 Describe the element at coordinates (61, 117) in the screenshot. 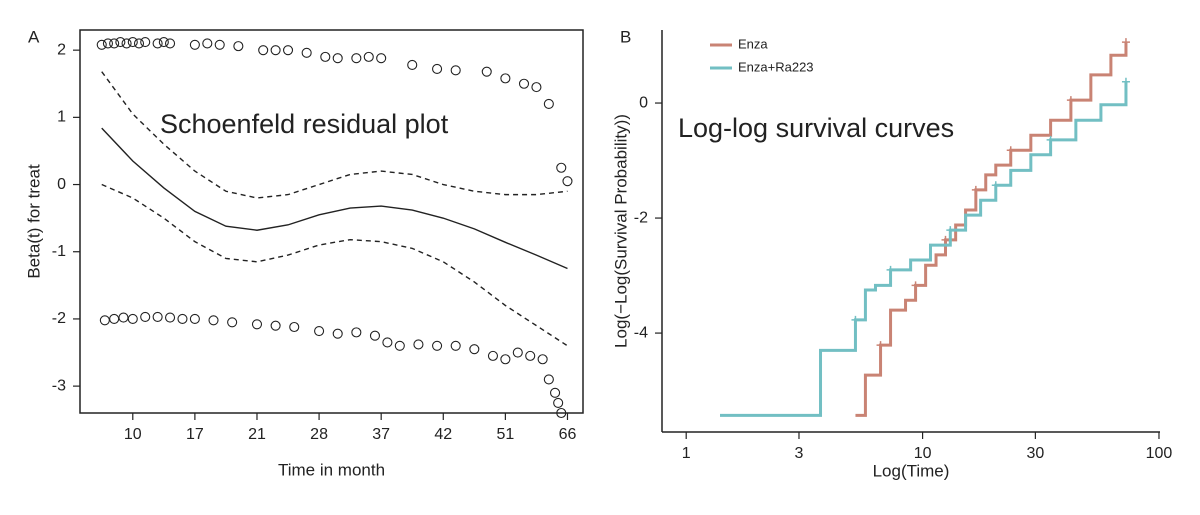

I see `y-tick-label: 1` at that location.